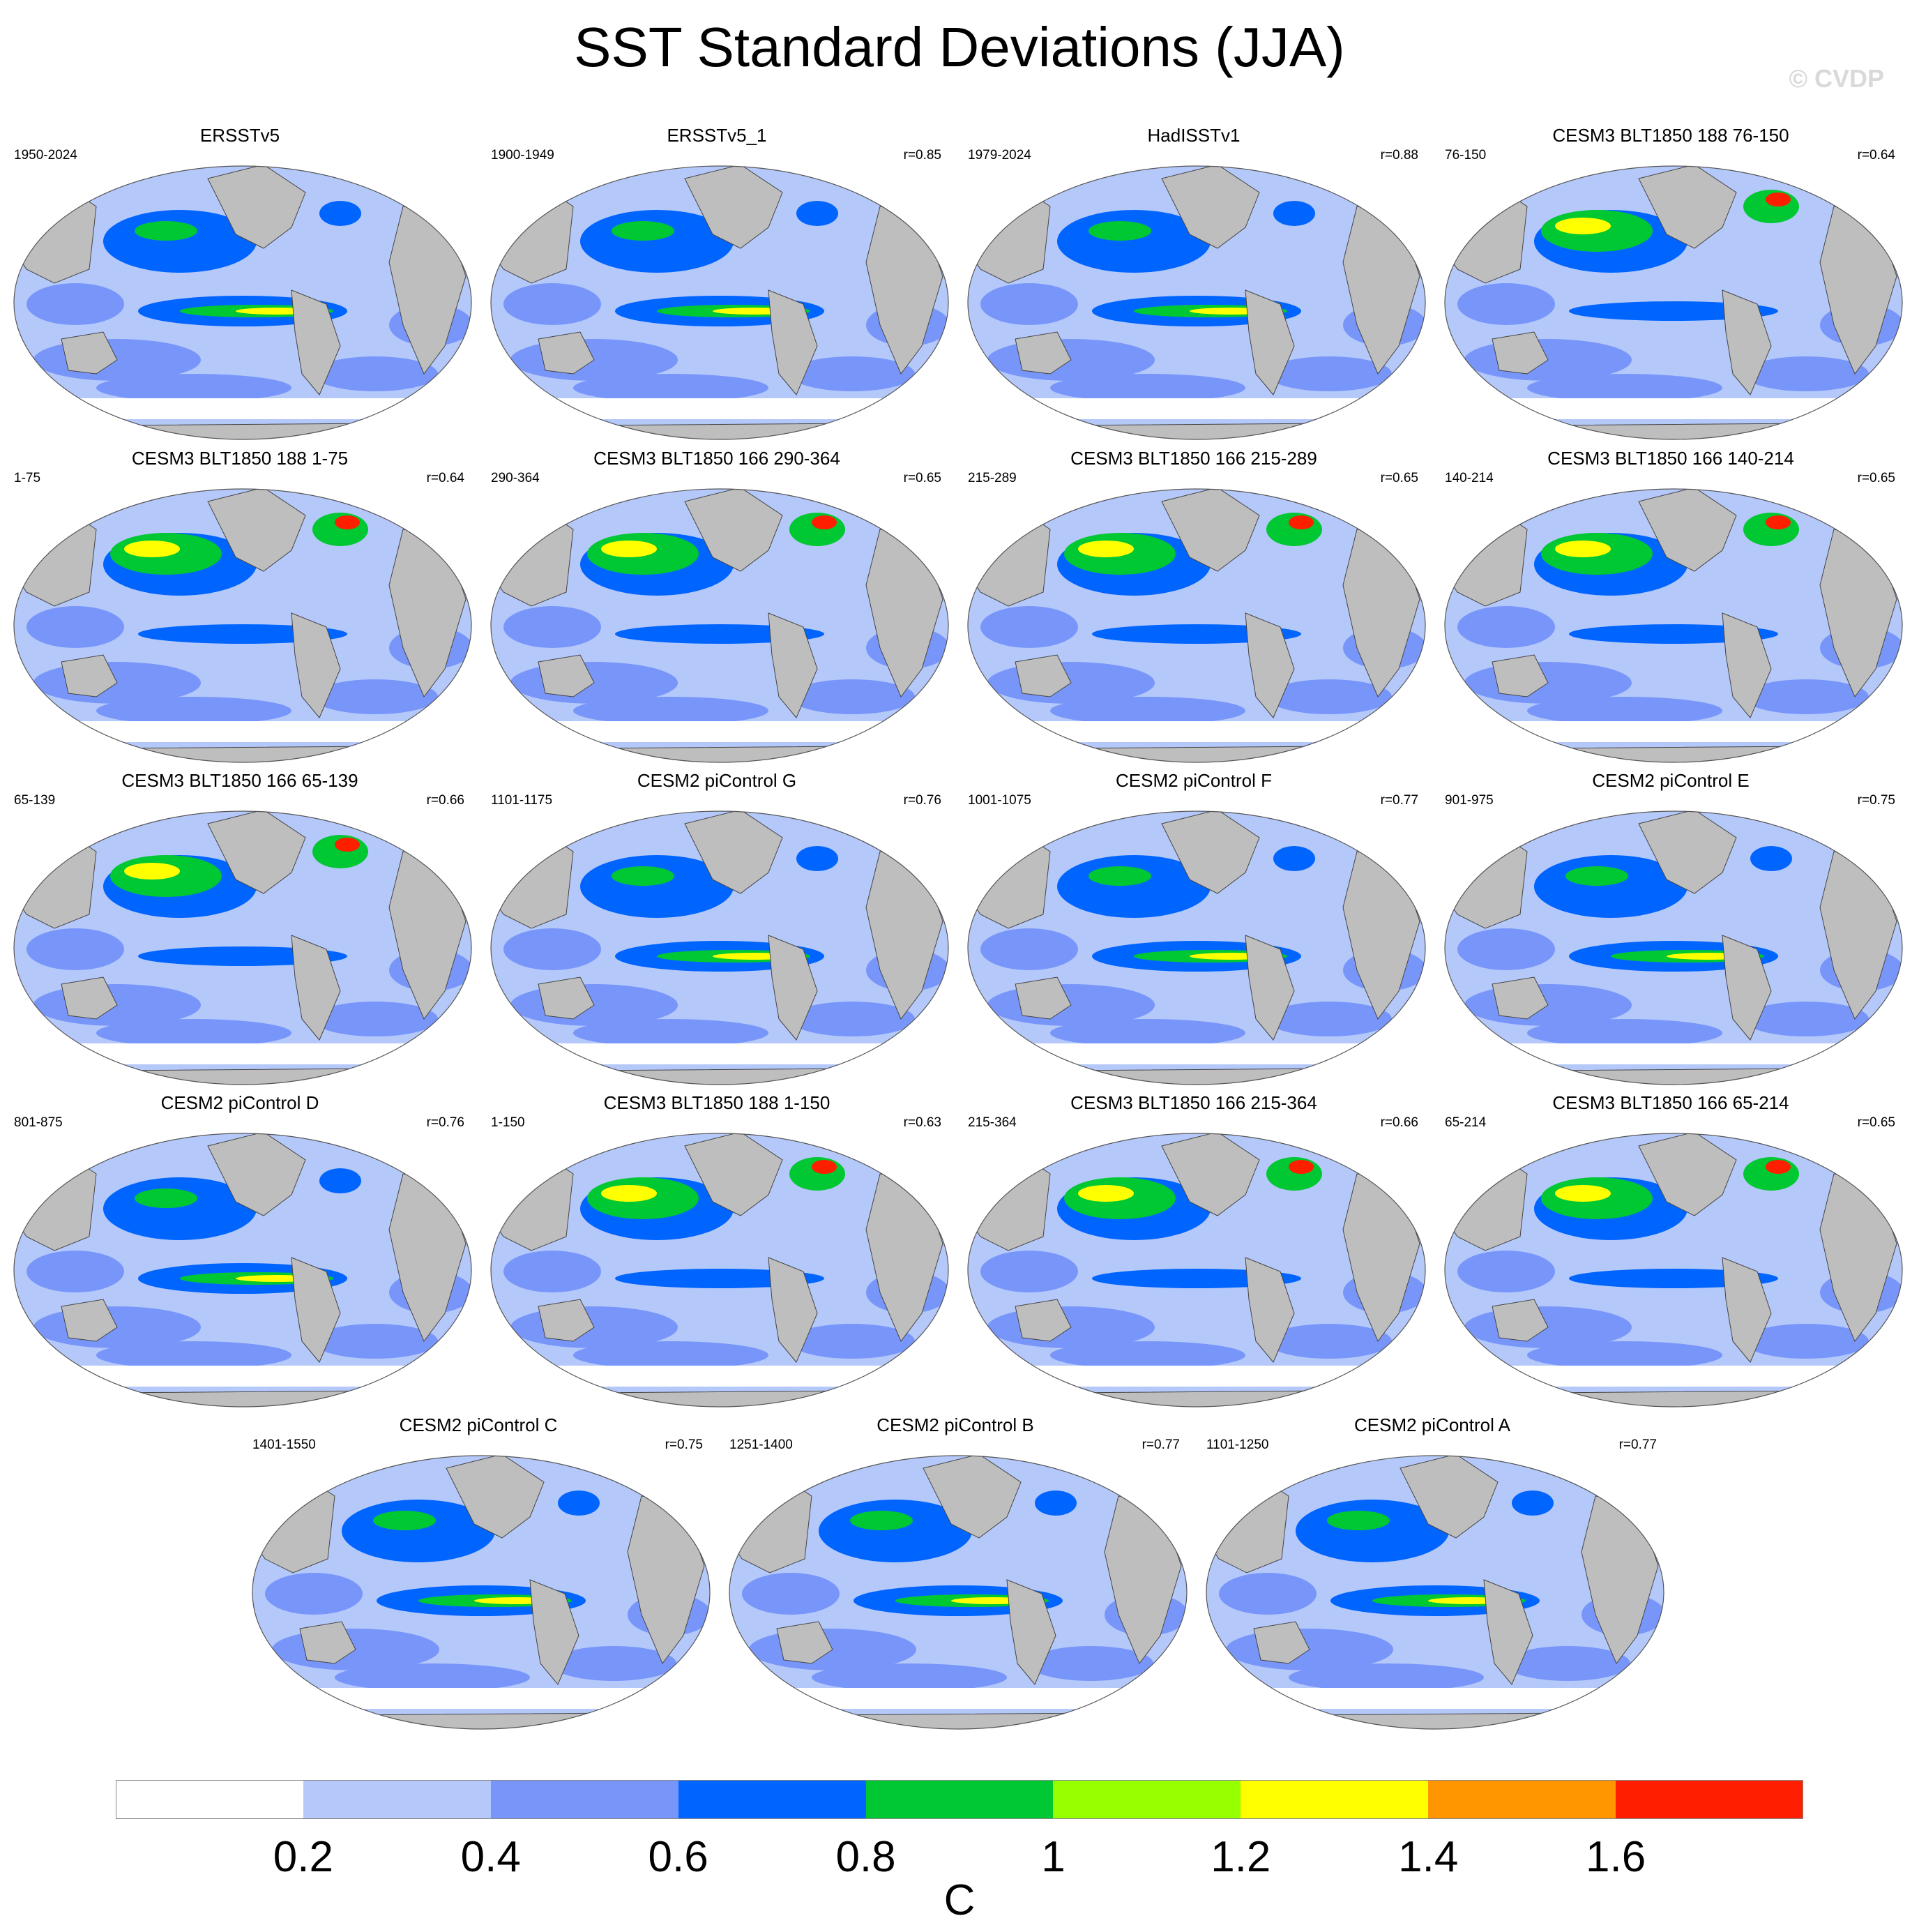  I want to click on panel-period: 1001-1075, so click(1000, 800).